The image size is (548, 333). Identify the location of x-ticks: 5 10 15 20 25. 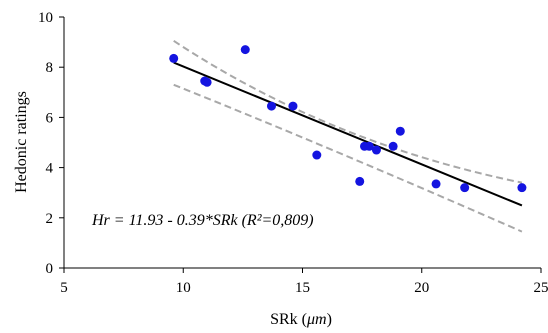
(304, 282).